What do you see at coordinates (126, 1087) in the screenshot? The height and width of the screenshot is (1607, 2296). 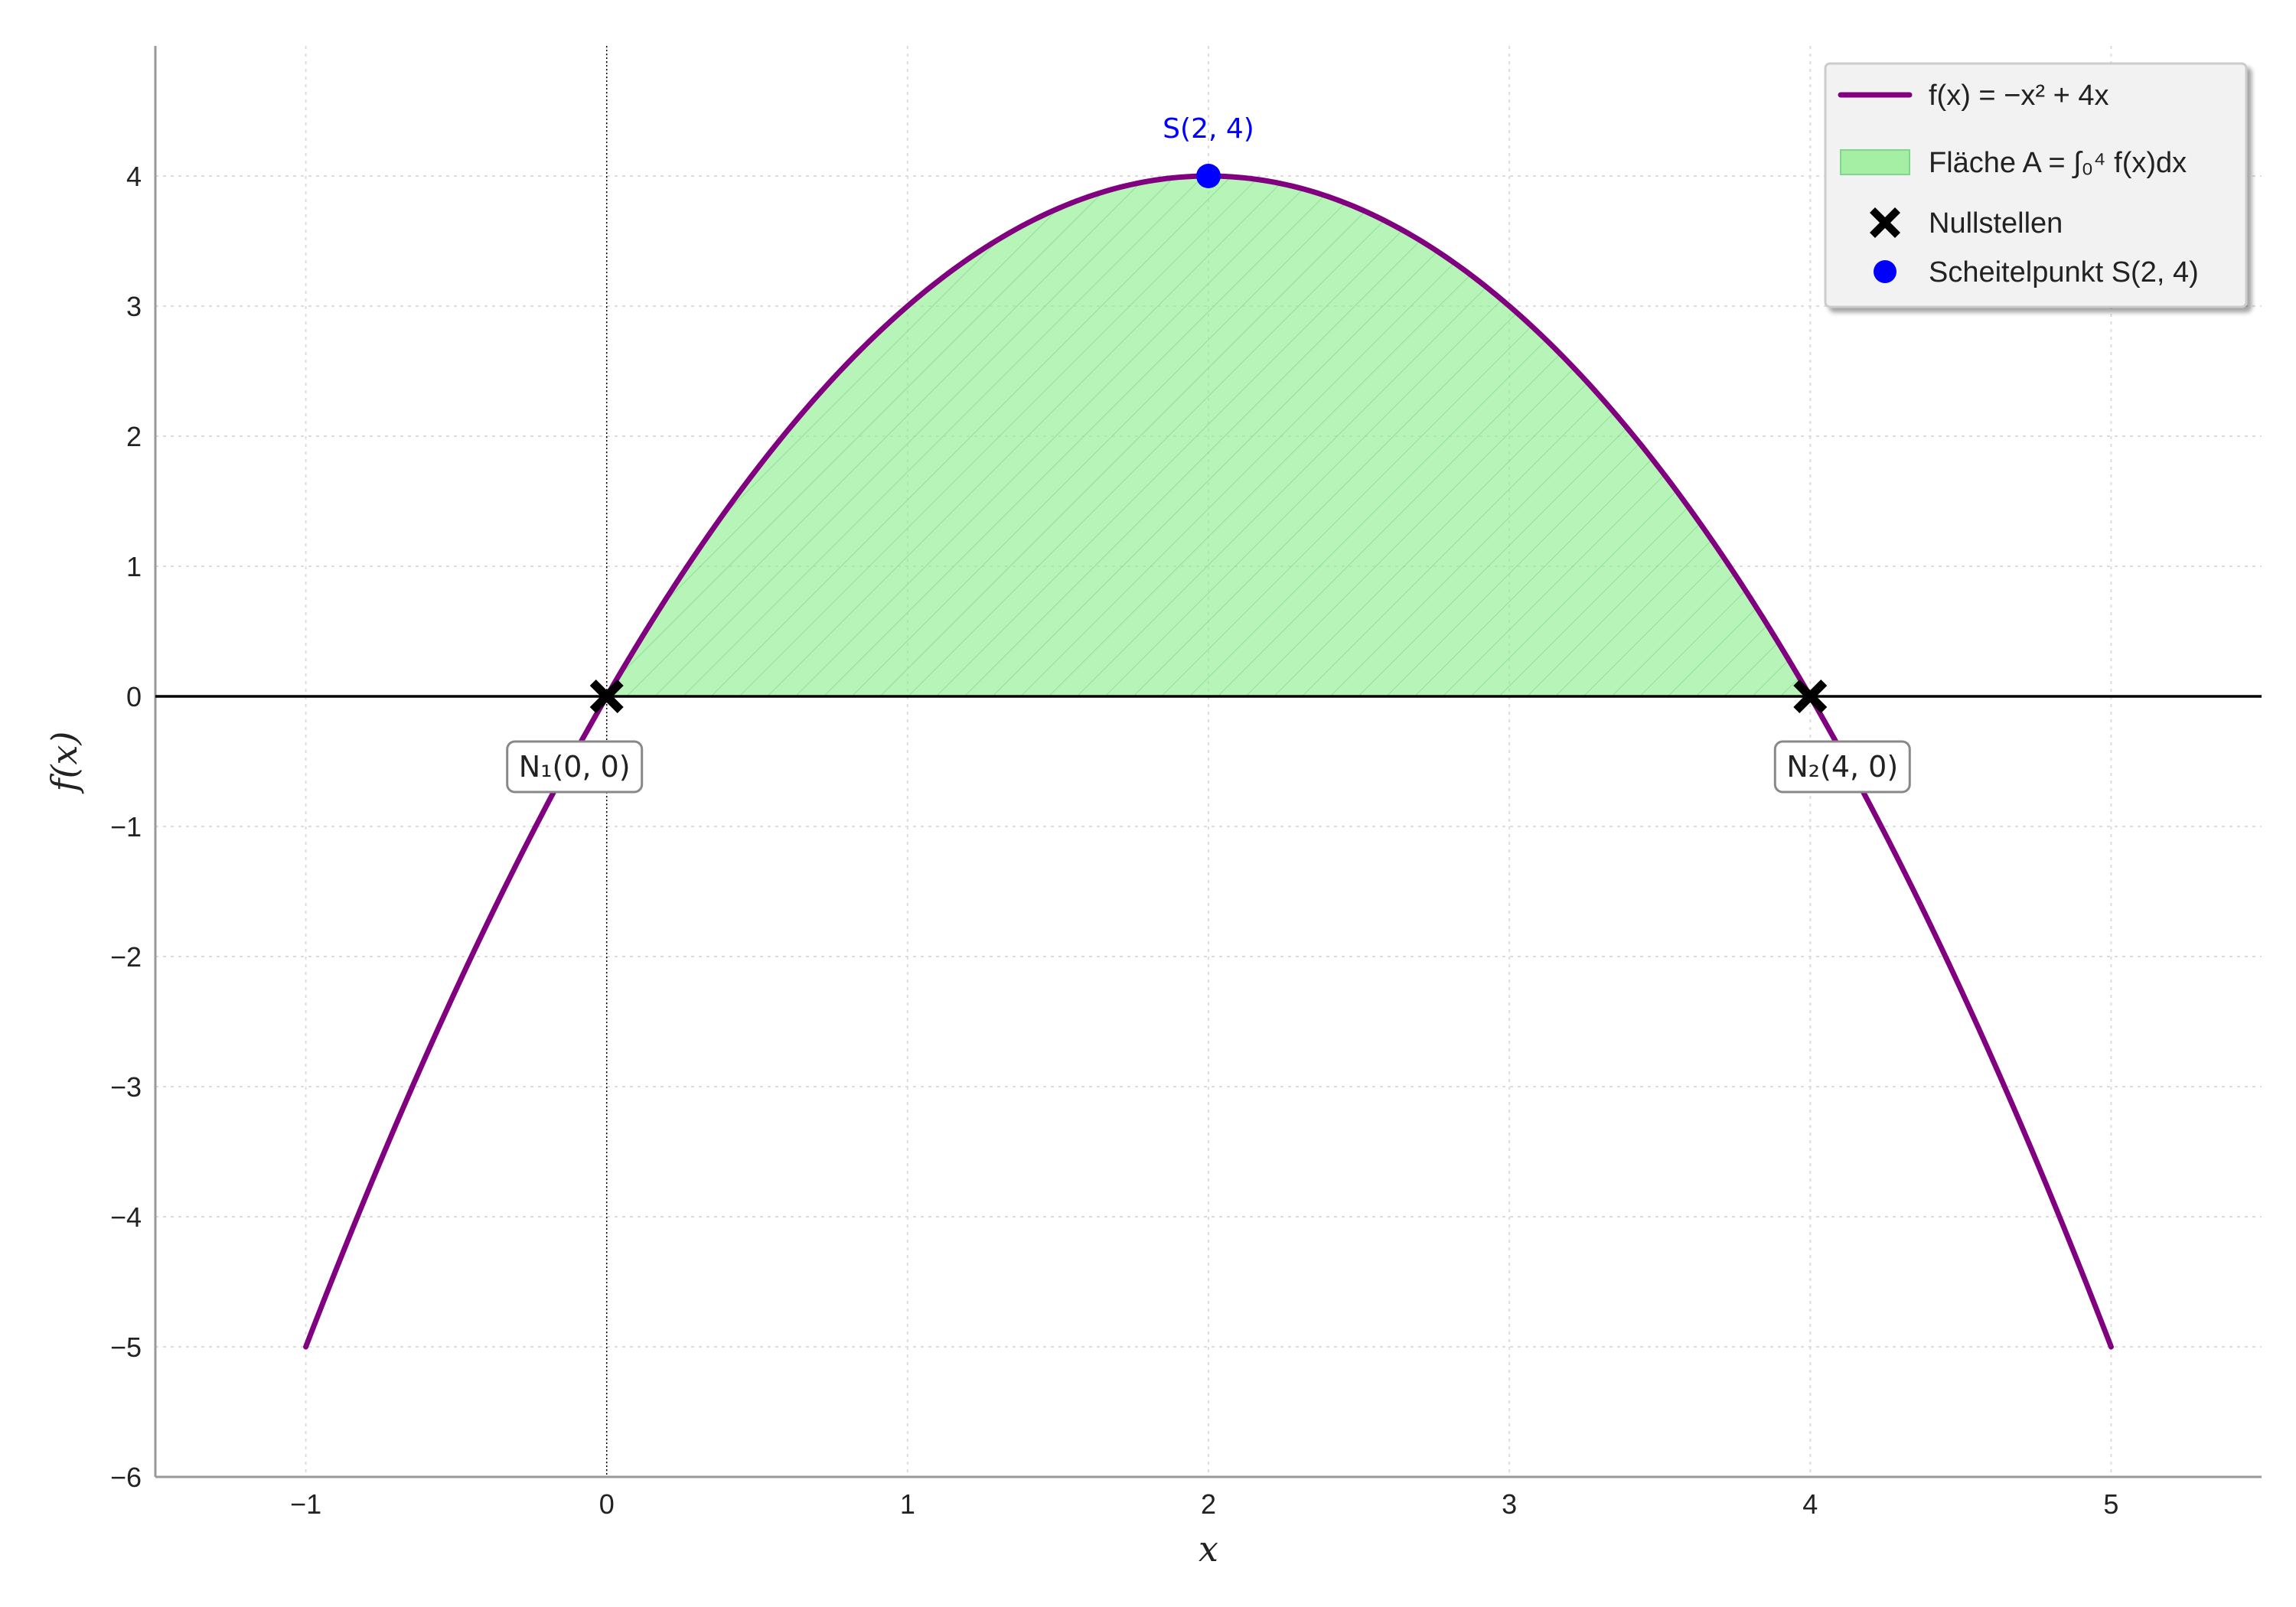 I see `y-tick-label: −3` at bounding box center [126, 1087].